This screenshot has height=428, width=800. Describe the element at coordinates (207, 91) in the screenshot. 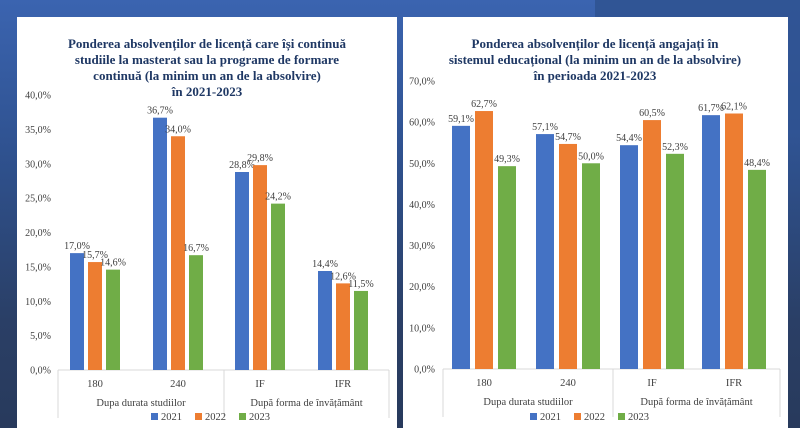

I see `chart-title-line: în 2021-2023` at that location.